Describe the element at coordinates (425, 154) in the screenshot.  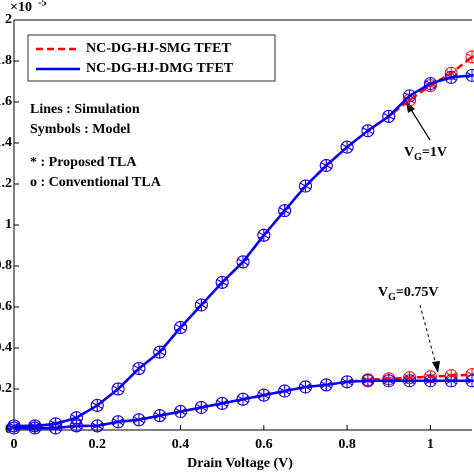
I see `annotation: VG=1V` at that location.